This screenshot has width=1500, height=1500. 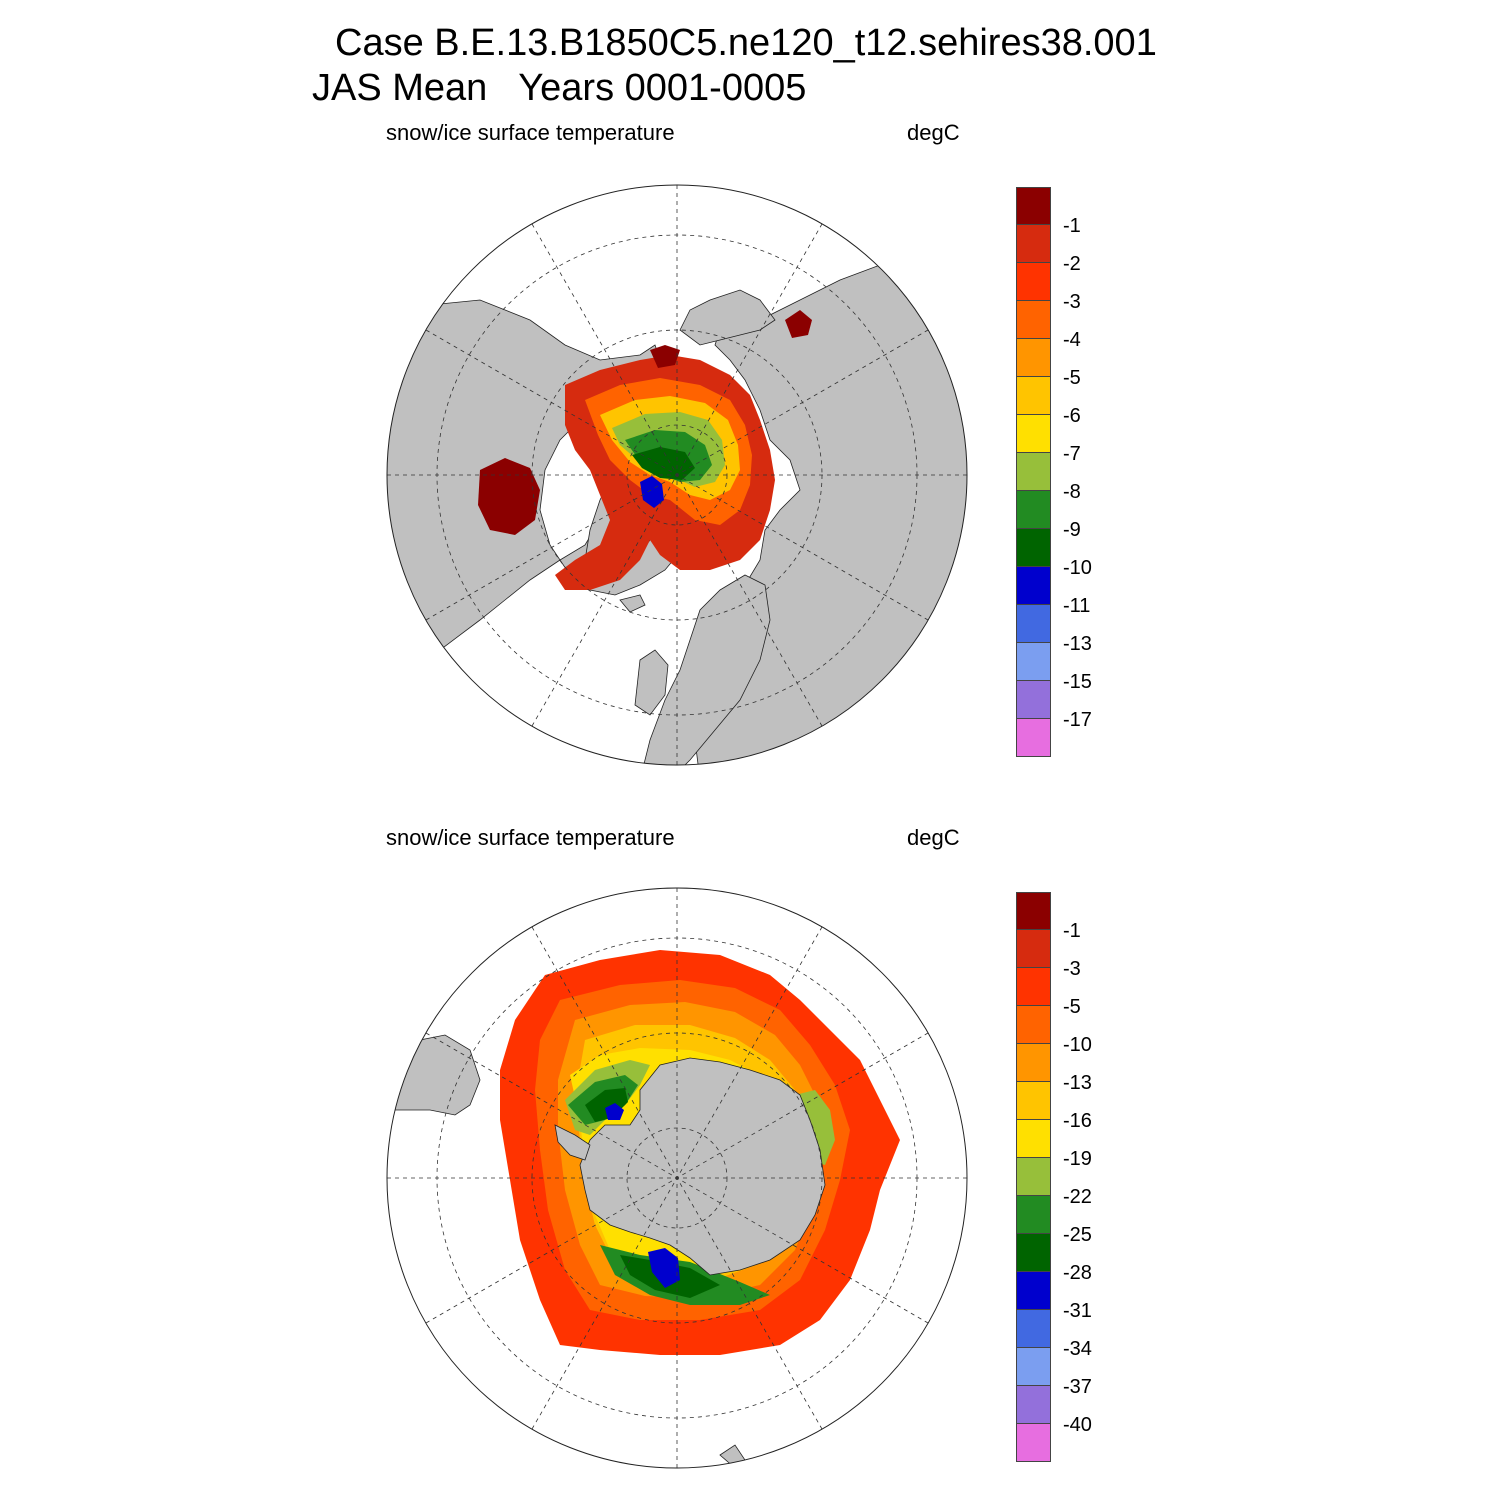 What do you see at coordinates (1077, 1311) in the screenshot?
I see `south-colorbar-label: -31` at bounding box center [1077, 1311].